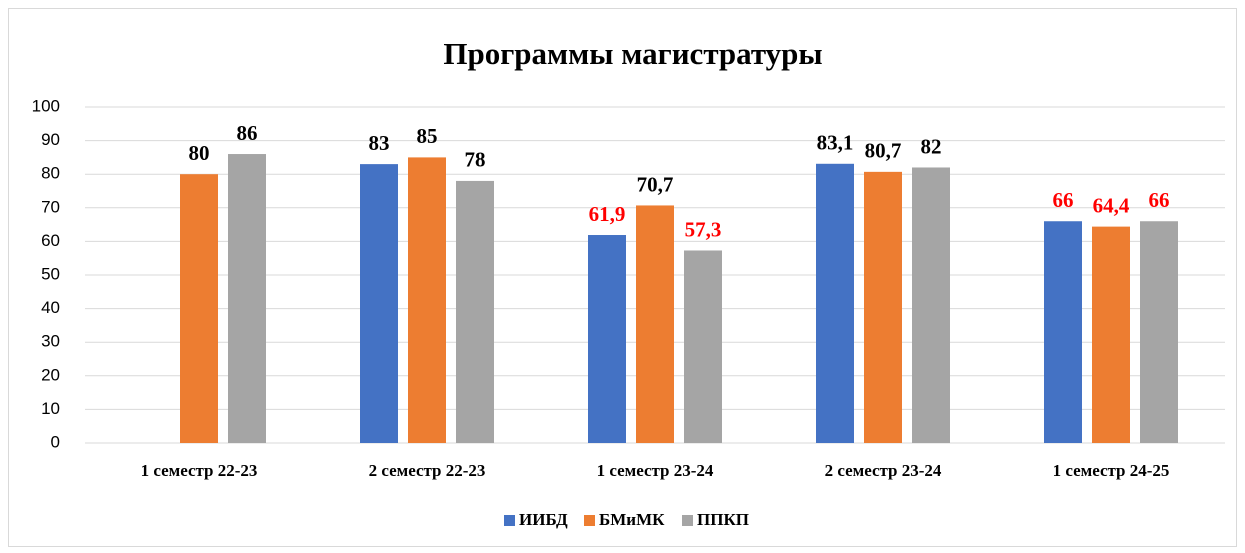  What do you see at coordinates (46, 105) in the screenshot?
I see `y-tick-label: 100` at bounding box center [46, 105].